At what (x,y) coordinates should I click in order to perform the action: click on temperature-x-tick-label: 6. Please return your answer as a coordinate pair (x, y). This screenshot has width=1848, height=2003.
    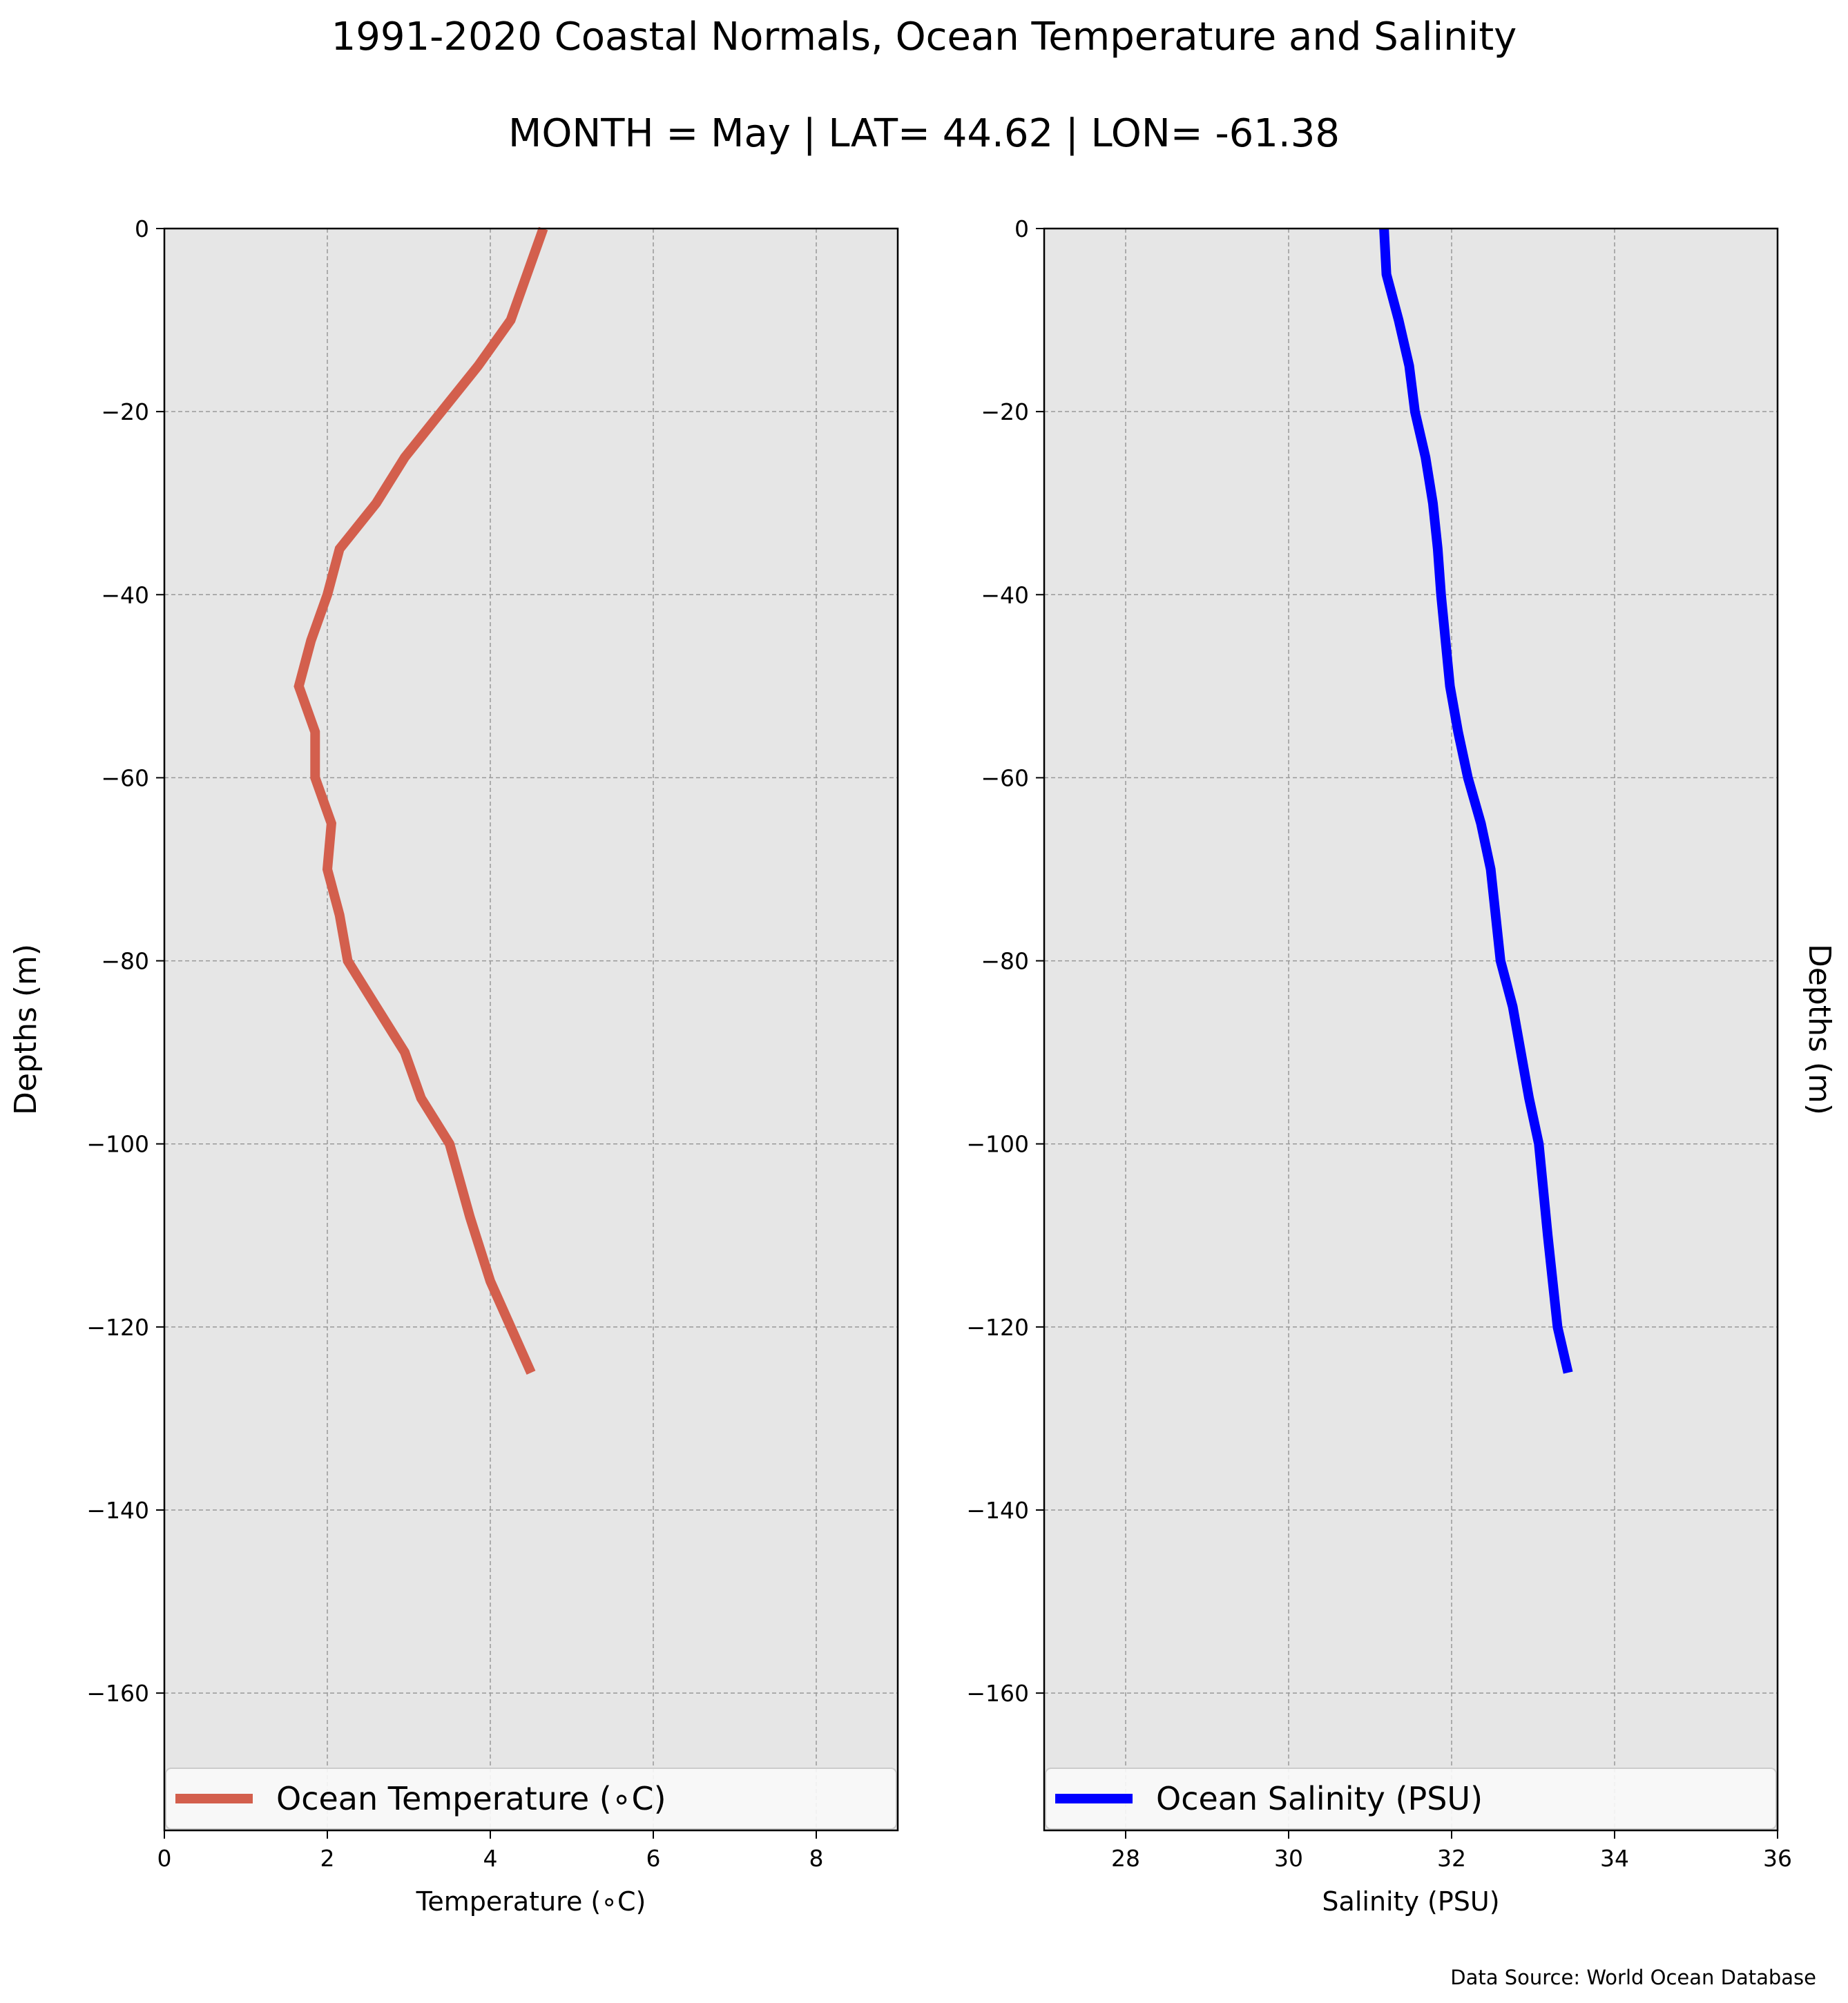
    Looking at the image, I should click on (653, 1858).